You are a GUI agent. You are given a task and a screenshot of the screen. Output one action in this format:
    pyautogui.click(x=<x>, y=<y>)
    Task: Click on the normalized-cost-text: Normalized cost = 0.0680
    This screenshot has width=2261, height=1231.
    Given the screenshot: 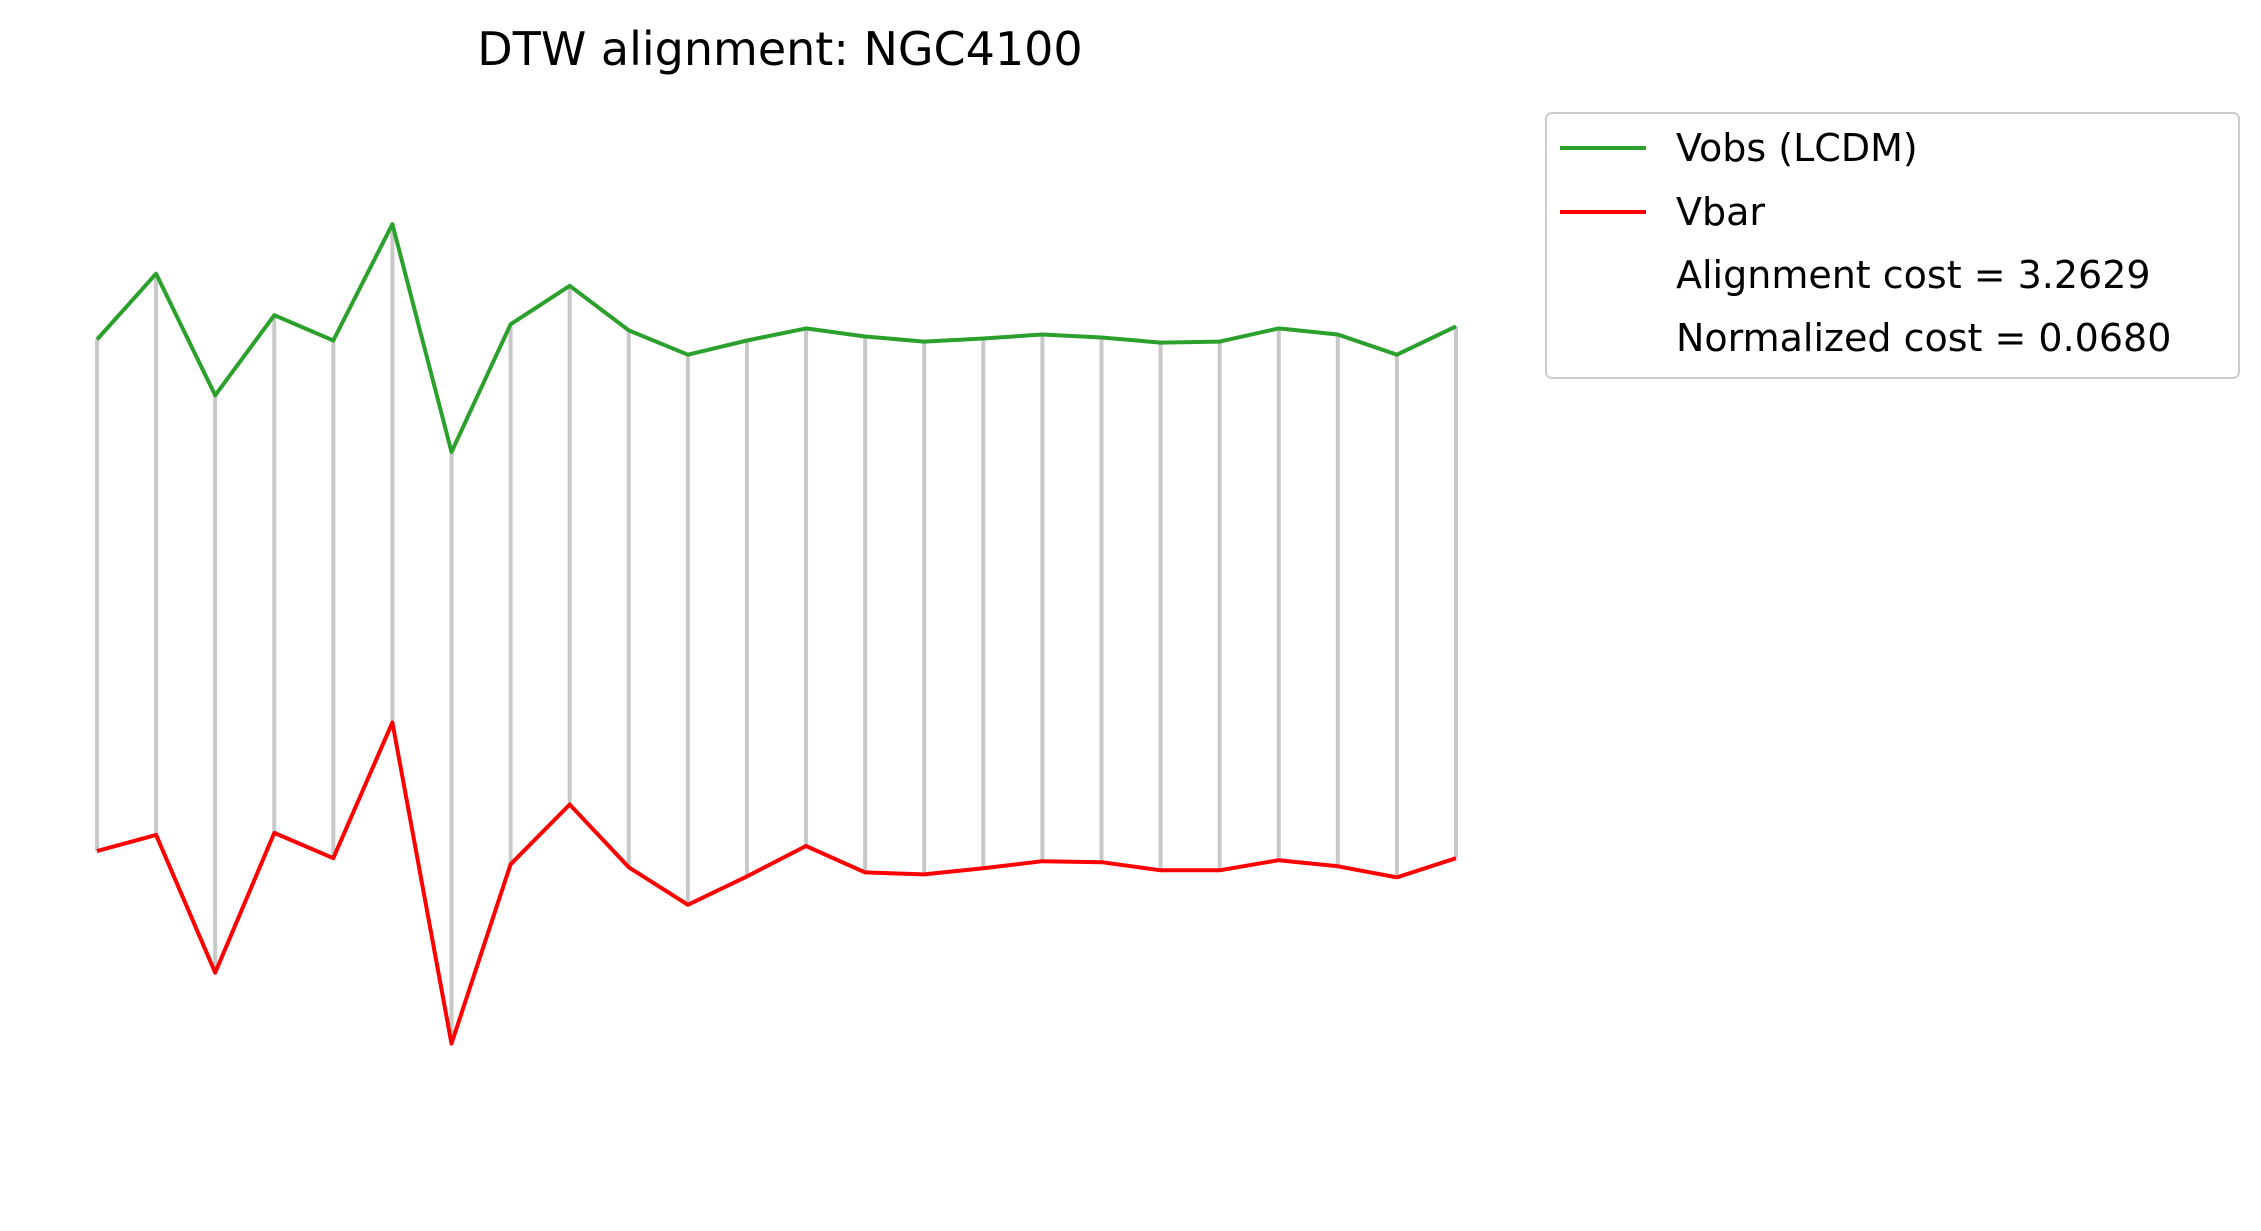 What is the action you would take?
    pyautogui.click(x=1923, y=338)
    